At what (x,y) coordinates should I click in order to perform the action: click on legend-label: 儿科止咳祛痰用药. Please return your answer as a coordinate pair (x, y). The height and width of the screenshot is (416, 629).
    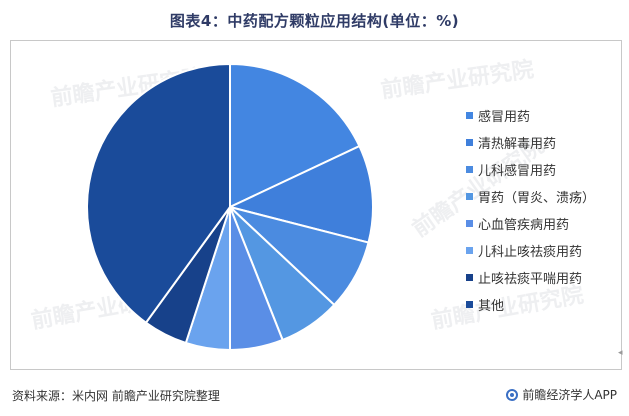
    Looking at the image, I should click on (530, 252).